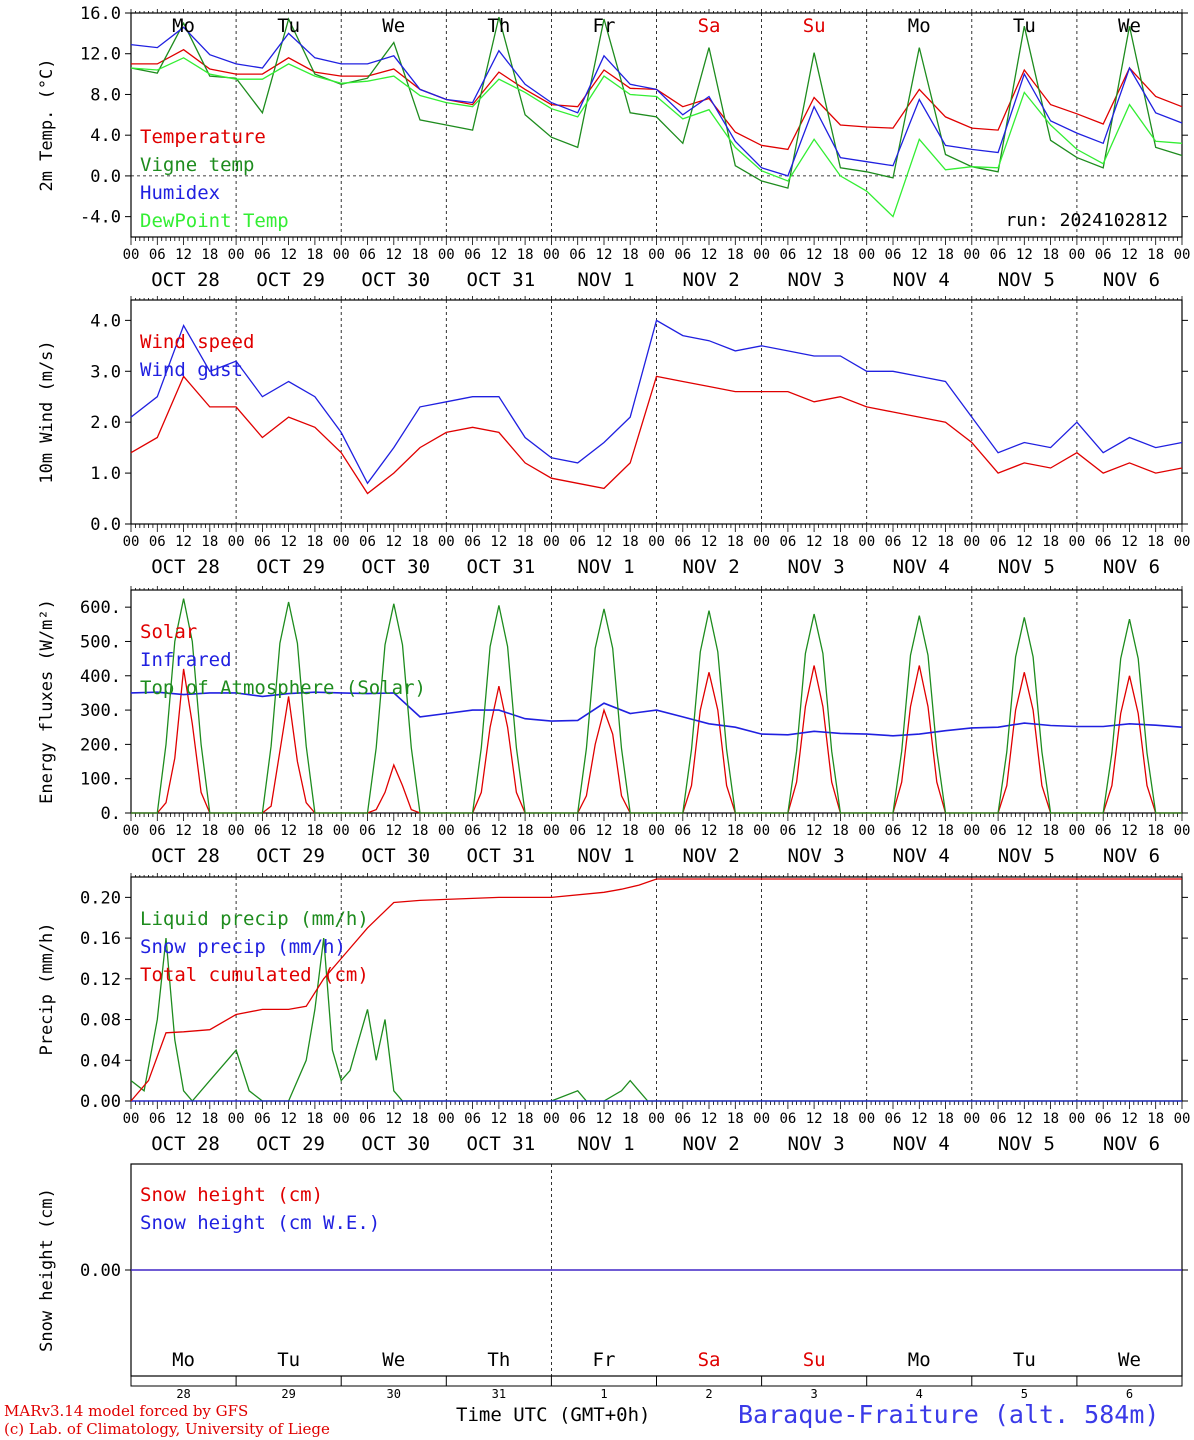  I want to click on legend-entry: Solar, so click(168, 632).